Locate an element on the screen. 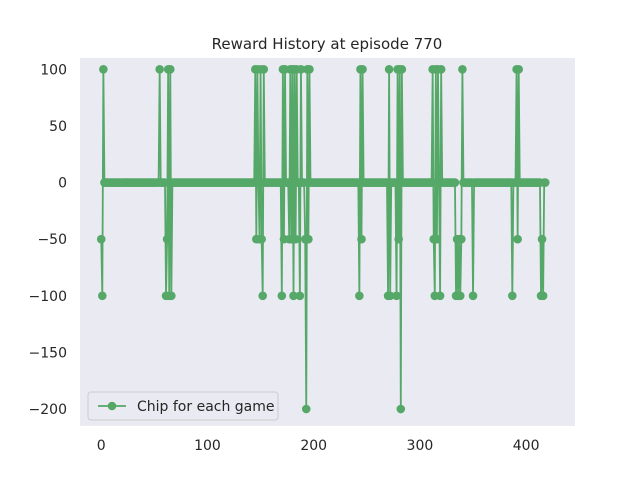 The width and height of the screenshot is (640, 480). chart-title: Reward History at episode 770 is located at coordinates (327, 44).